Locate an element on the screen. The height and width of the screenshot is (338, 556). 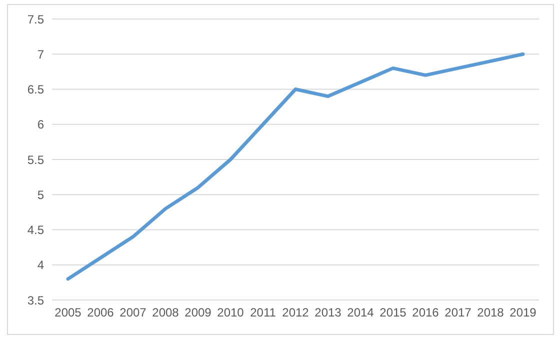
y-tick-label: 3.5 is located at coordinates (35, 300).